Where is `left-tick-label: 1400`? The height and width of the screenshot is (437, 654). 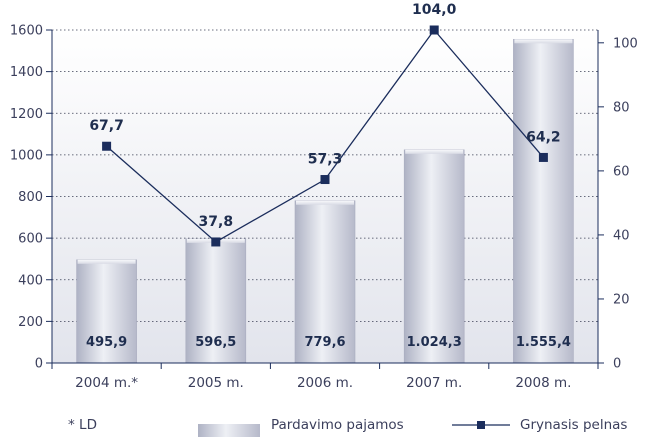 left-tick-label: 1400 is located at coordinates (26, 72).